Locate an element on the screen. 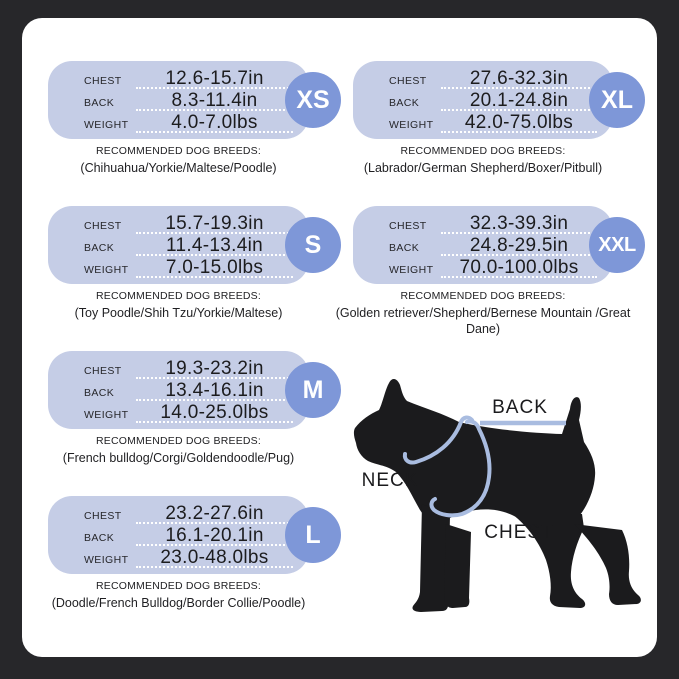 The image size is (679, 679). size-badge-label: XL is located at coordinates (617, 99).